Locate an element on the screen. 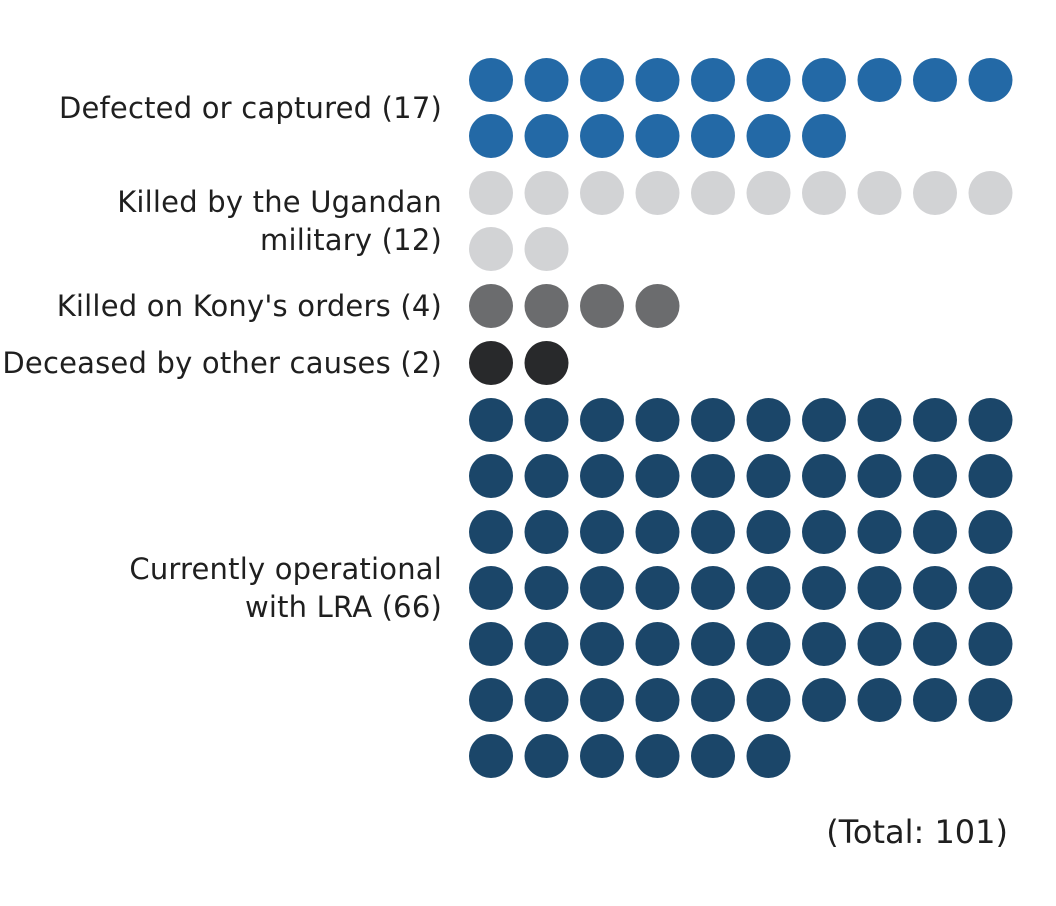 The width and height of the screenshot is (1056, 906). group-label-defected: Defected or captured (17) is located at coordinates (250, 108).